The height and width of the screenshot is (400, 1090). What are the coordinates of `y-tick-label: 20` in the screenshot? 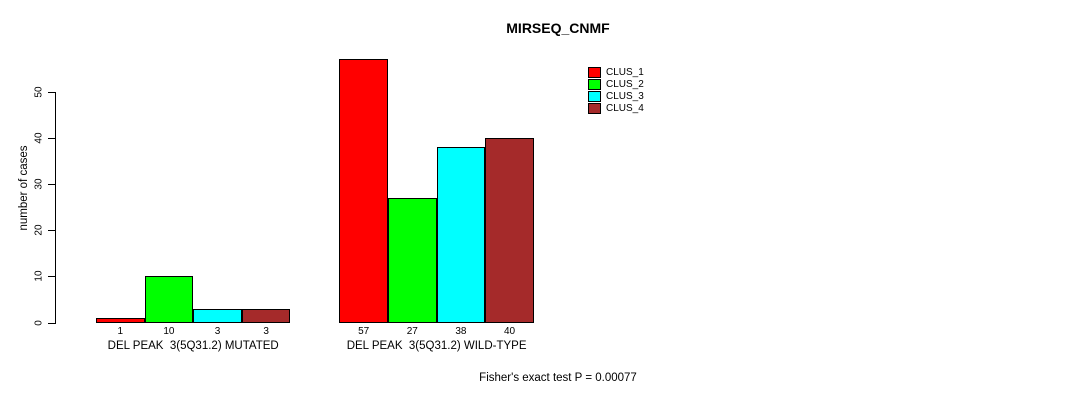 It's located at (39, 230).